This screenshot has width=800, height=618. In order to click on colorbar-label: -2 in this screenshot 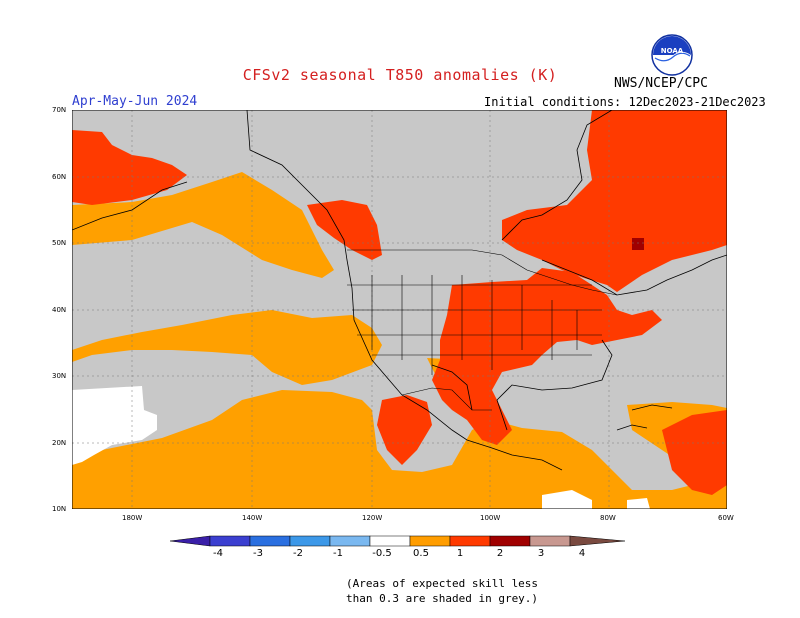, I will do `click(298, 553)`.